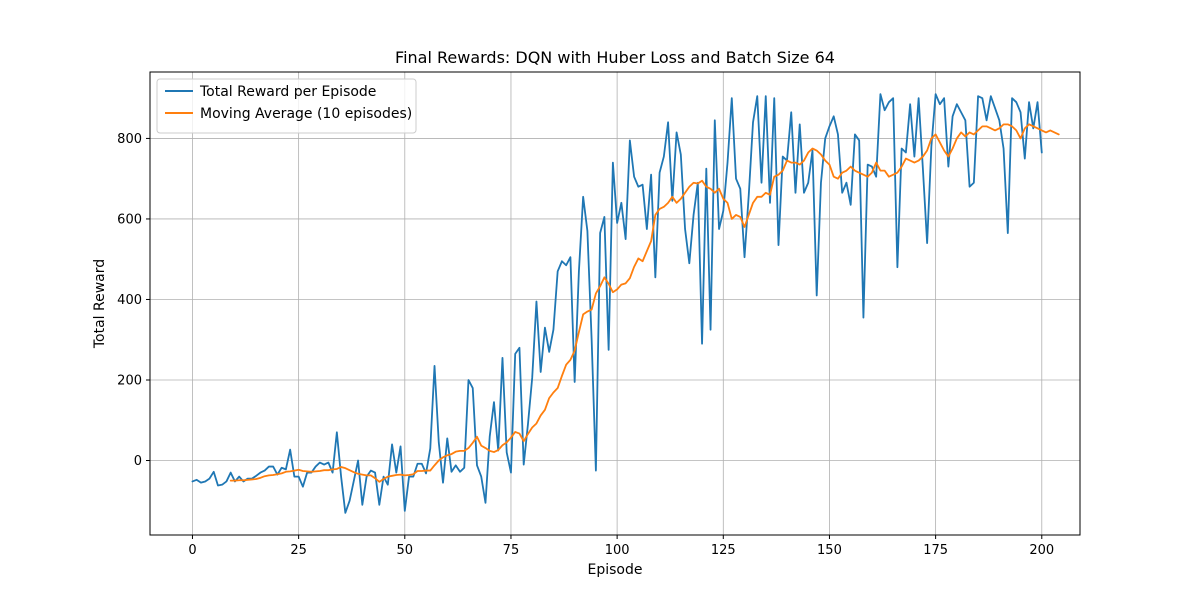 The image size is (1200, 600). Describe the element at coordinates (287, 92) in the screenshot. I see `legend-label-raw: Total Reward per Episode` at that location.